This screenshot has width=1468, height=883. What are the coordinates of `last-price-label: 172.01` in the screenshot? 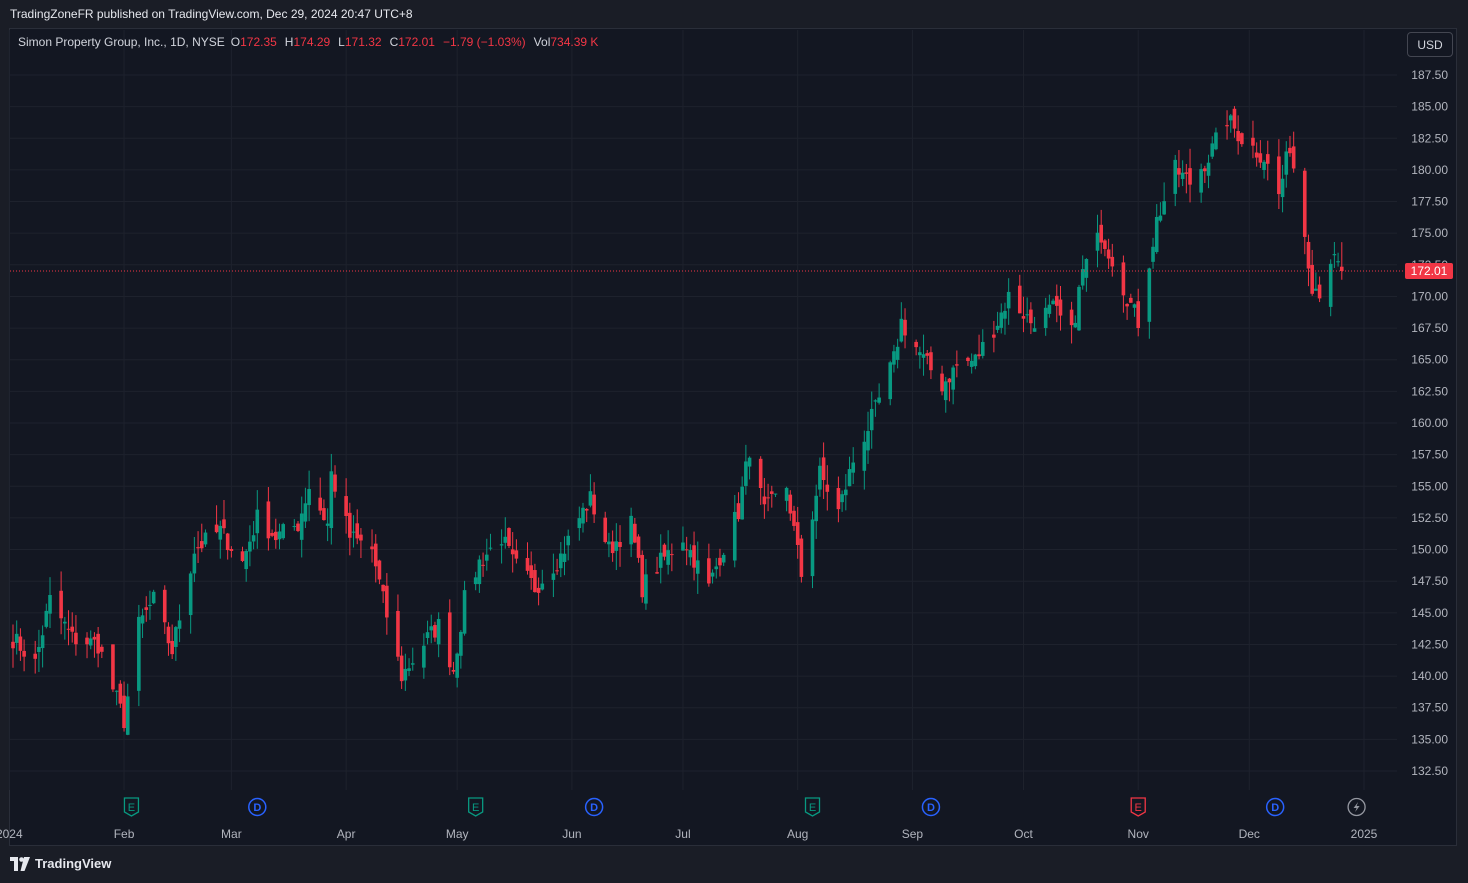 It's located at (1429, 271).